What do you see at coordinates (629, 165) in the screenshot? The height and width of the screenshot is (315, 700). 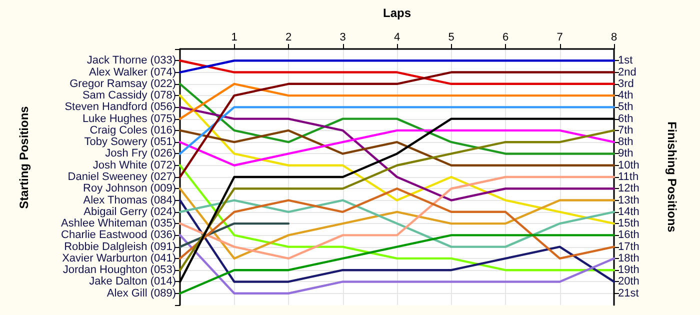 I see `y2-tick-label: 10th` at bounding box center [629, 165].